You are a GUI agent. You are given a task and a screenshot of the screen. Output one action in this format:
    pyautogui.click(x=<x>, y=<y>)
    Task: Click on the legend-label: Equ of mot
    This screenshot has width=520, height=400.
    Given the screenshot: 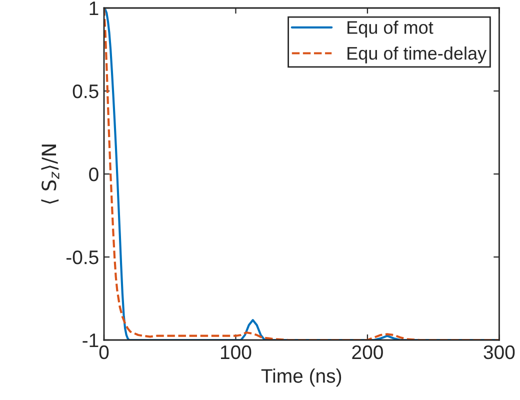 What is the action you would take?
    pyautogui.click(x=391, y=29)
    